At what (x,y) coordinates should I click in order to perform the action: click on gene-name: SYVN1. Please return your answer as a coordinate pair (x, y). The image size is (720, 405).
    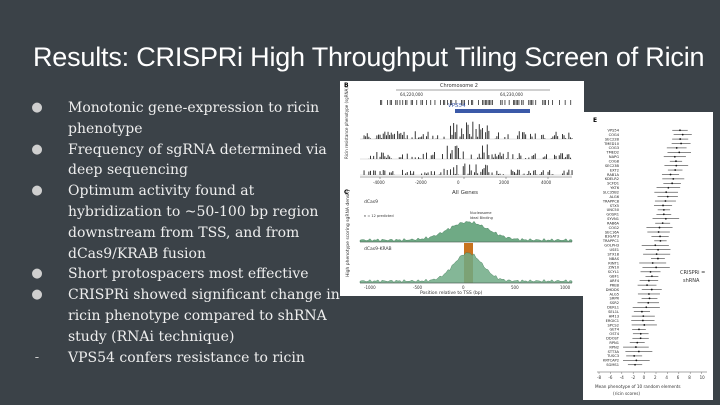
    Looking at the image, I should click on (613, 219).